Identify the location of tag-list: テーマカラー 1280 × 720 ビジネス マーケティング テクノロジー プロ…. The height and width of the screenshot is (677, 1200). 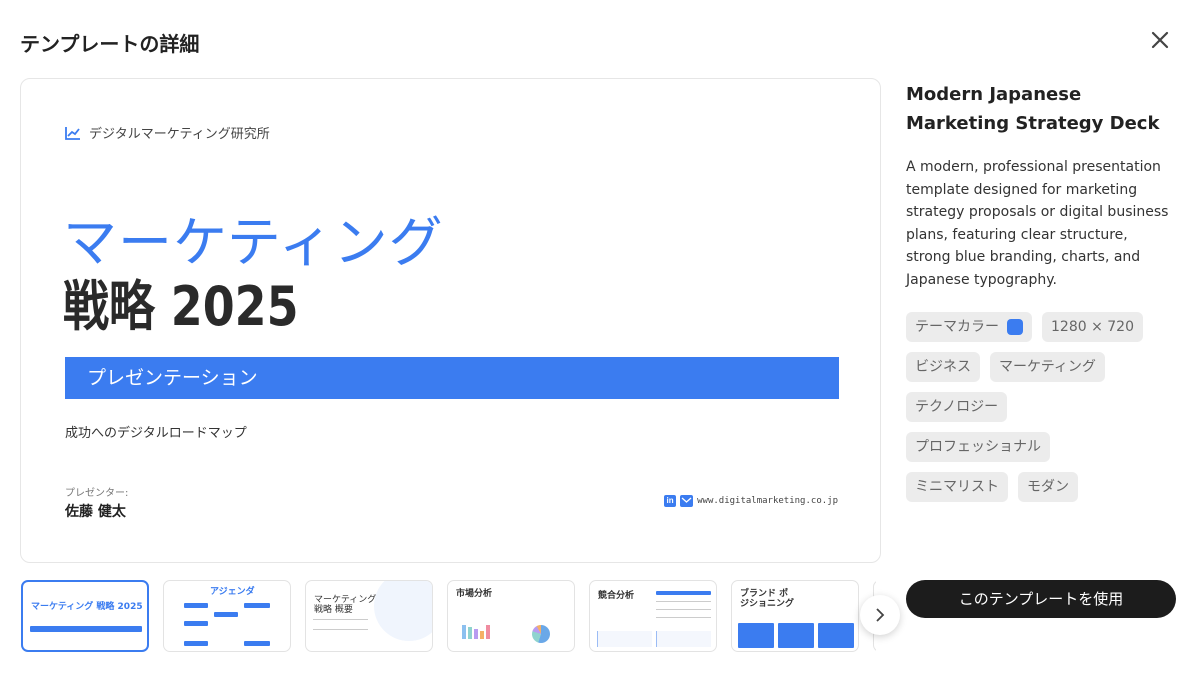
(1036, 406).